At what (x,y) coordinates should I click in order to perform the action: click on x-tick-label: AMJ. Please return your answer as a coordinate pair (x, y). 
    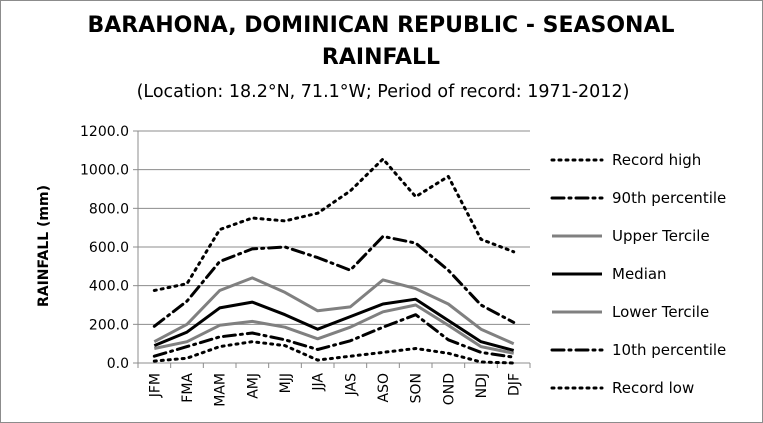
    Looking at the image, I should click on (253, 386).